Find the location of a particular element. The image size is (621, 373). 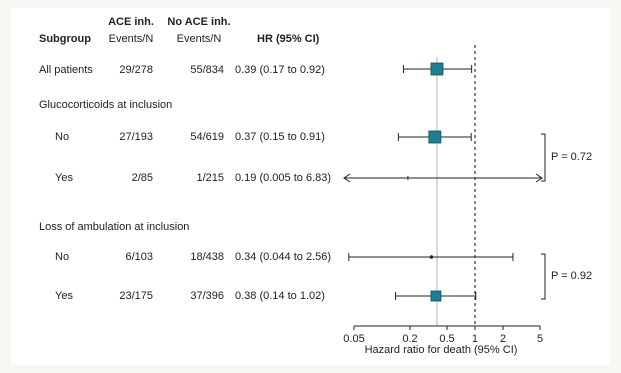

row-hr-text: 0.37 (0.15 to 0.91) is located at coordinates (280, 137).